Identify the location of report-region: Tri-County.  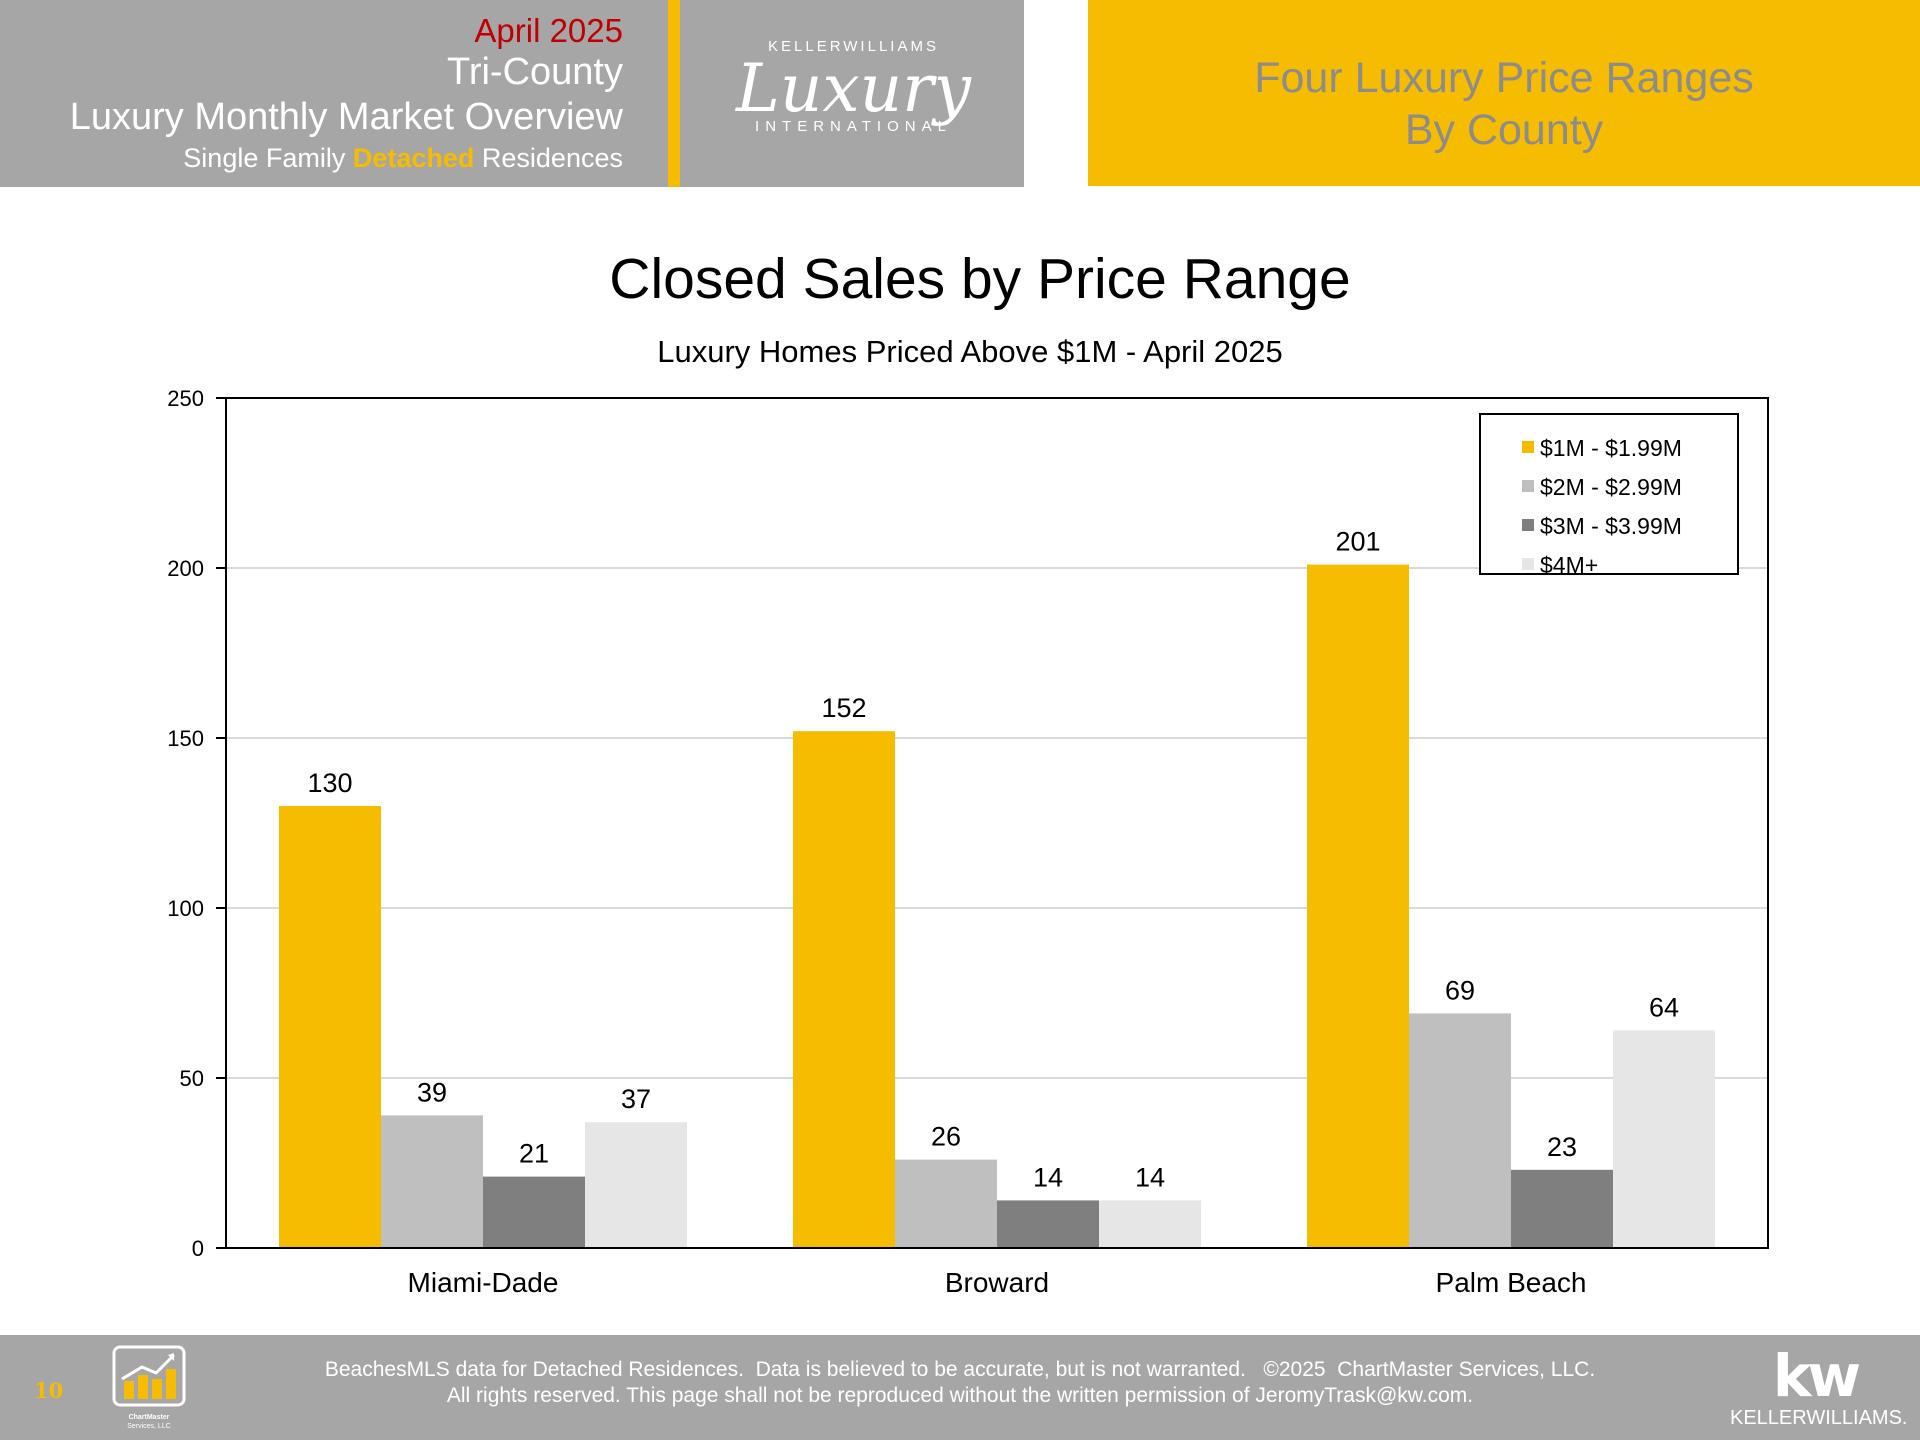
(535, 72).